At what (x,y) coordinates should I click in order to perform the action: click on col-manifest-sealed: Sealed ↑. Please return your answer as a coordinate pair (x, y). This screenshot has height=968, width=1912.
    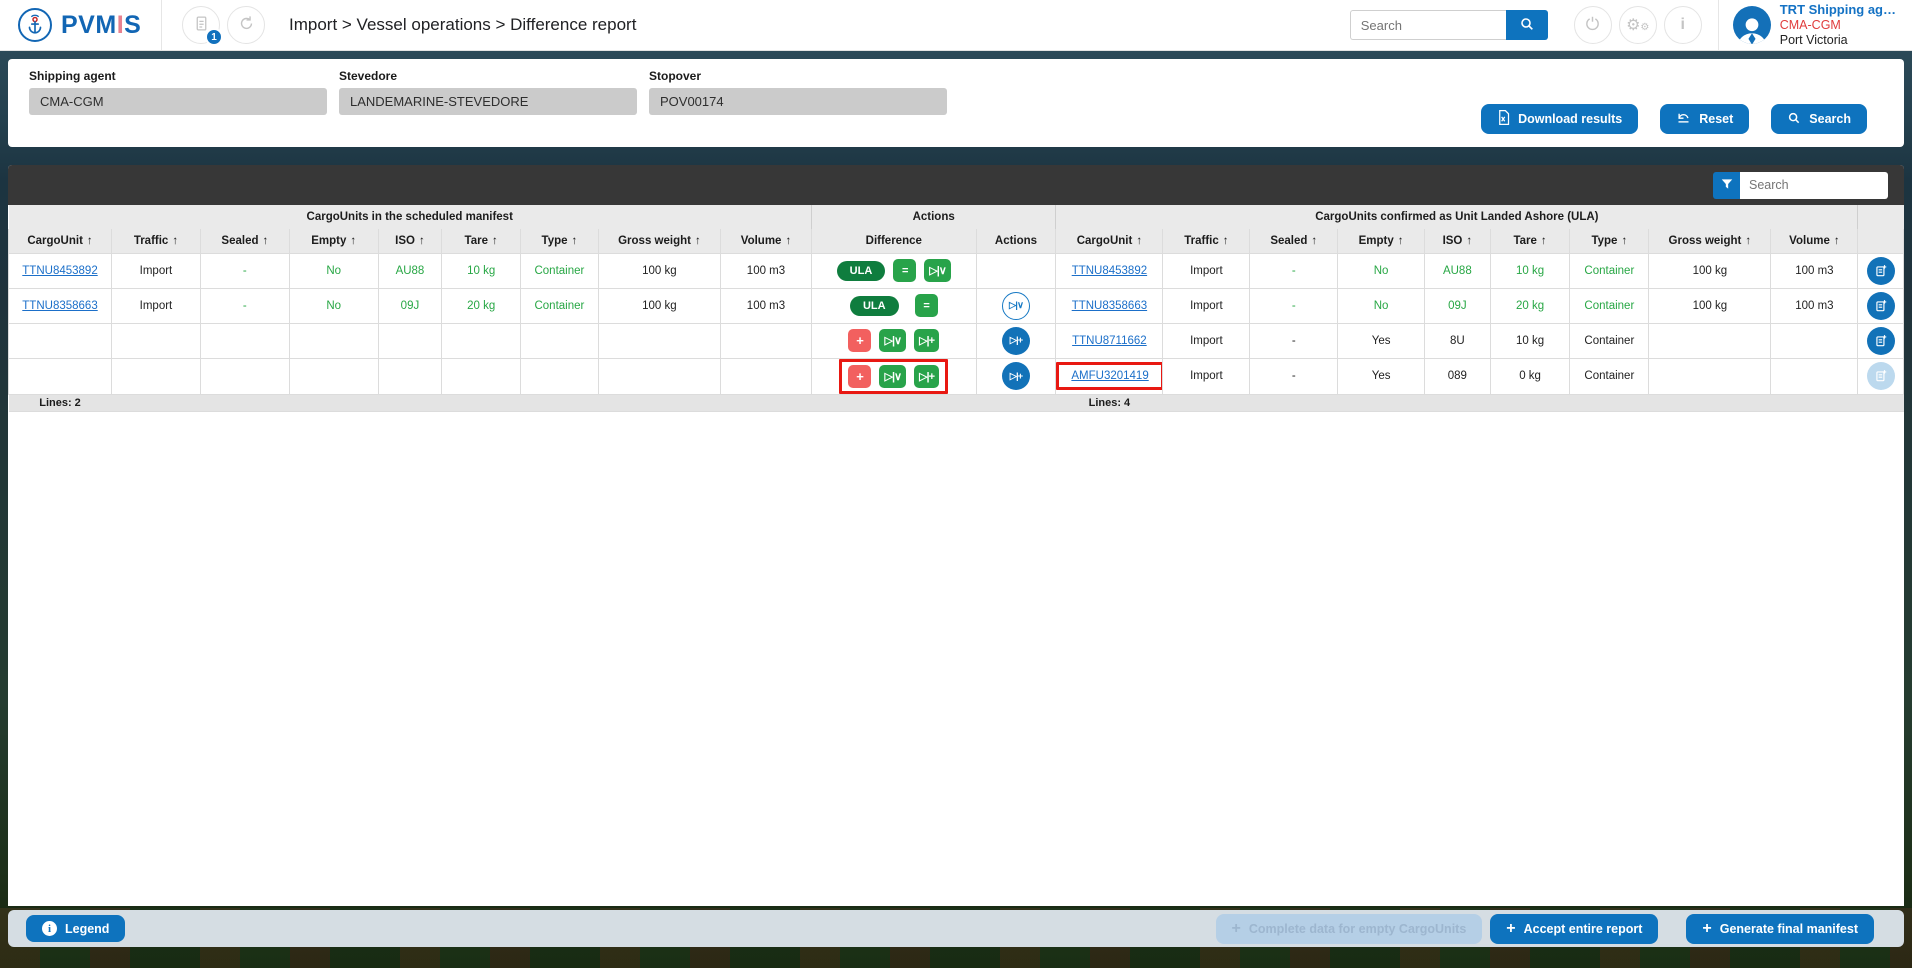
    Looking at the image, I should click on (244, 241).